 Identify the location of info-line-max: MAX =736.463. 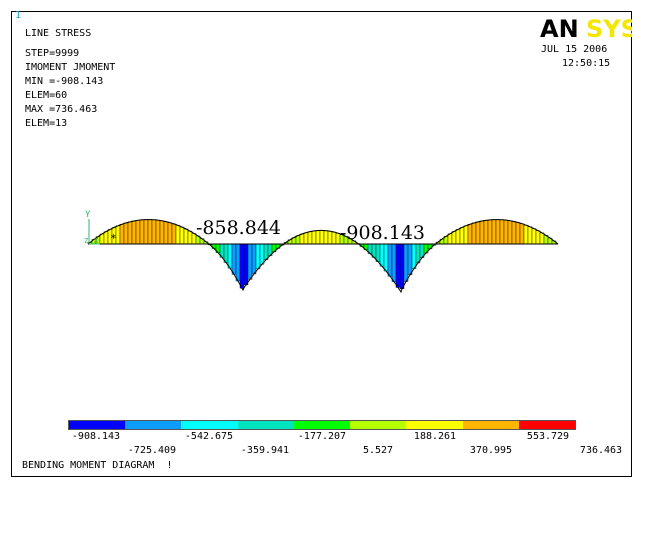
(61, 109).